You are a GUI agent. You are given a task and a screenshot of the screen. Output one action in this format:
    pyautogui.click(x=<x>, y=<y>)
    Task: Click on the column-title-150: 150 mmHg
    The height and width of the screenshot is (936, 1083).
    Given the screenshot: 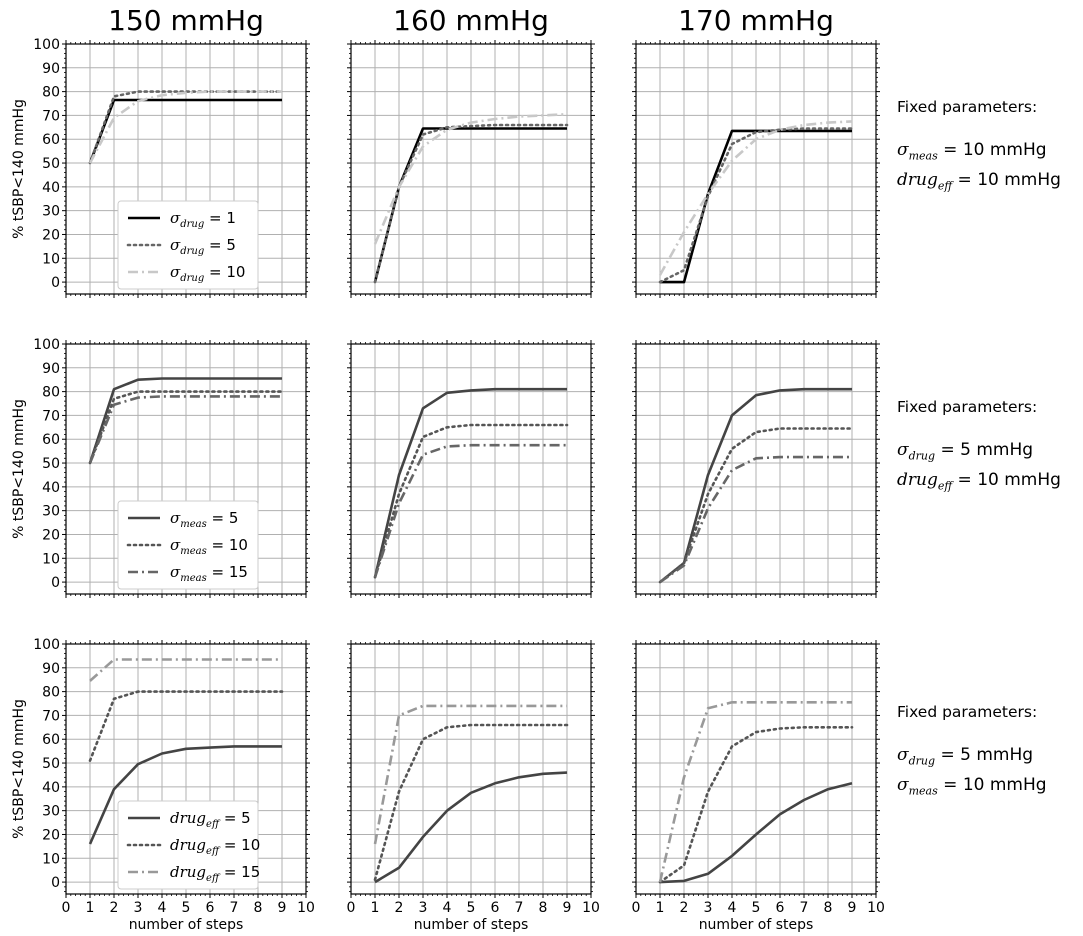 What is the action you would take?
    pyautogui.click(x=186, y=20)
    